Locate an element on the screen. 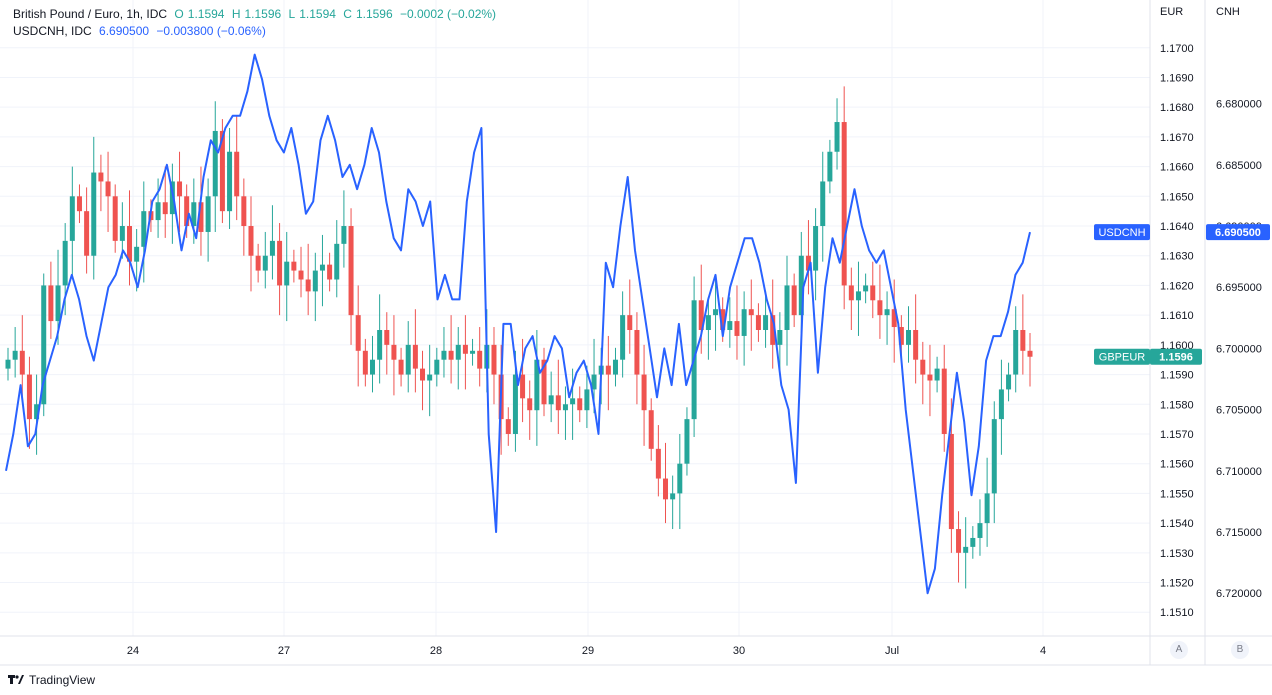  gbpeur-label-badge is located at coordinates (1122, 356).